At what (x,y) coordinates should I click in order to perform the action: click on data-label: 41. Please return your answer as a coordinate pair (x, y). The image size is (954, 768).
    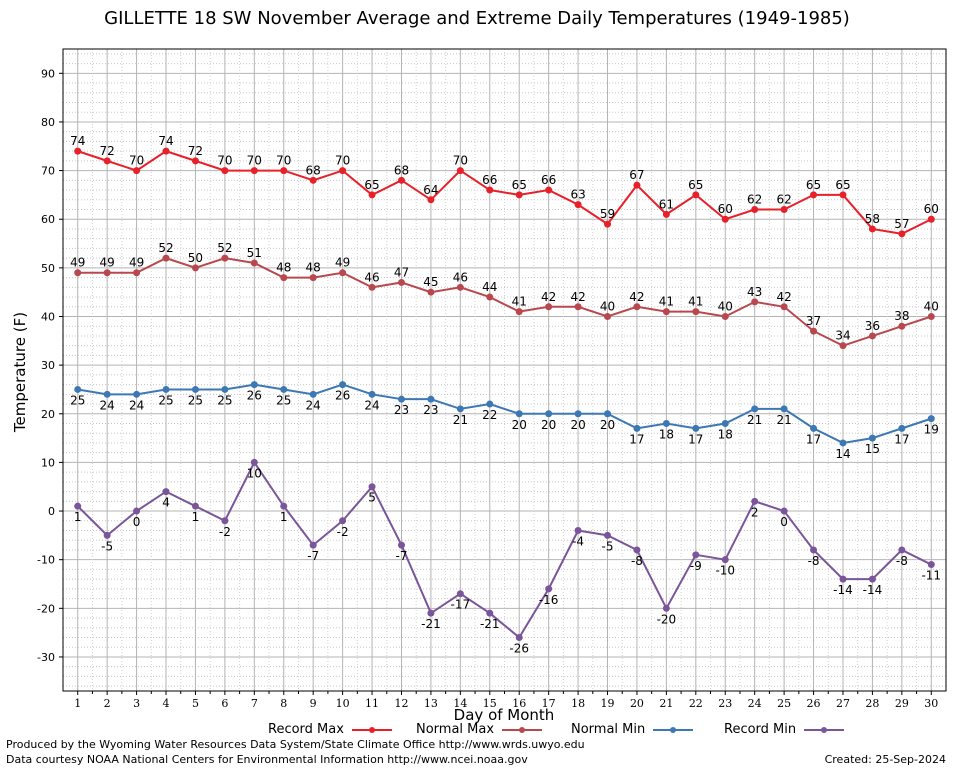
    Looking at the image, I should click on (695, 302).